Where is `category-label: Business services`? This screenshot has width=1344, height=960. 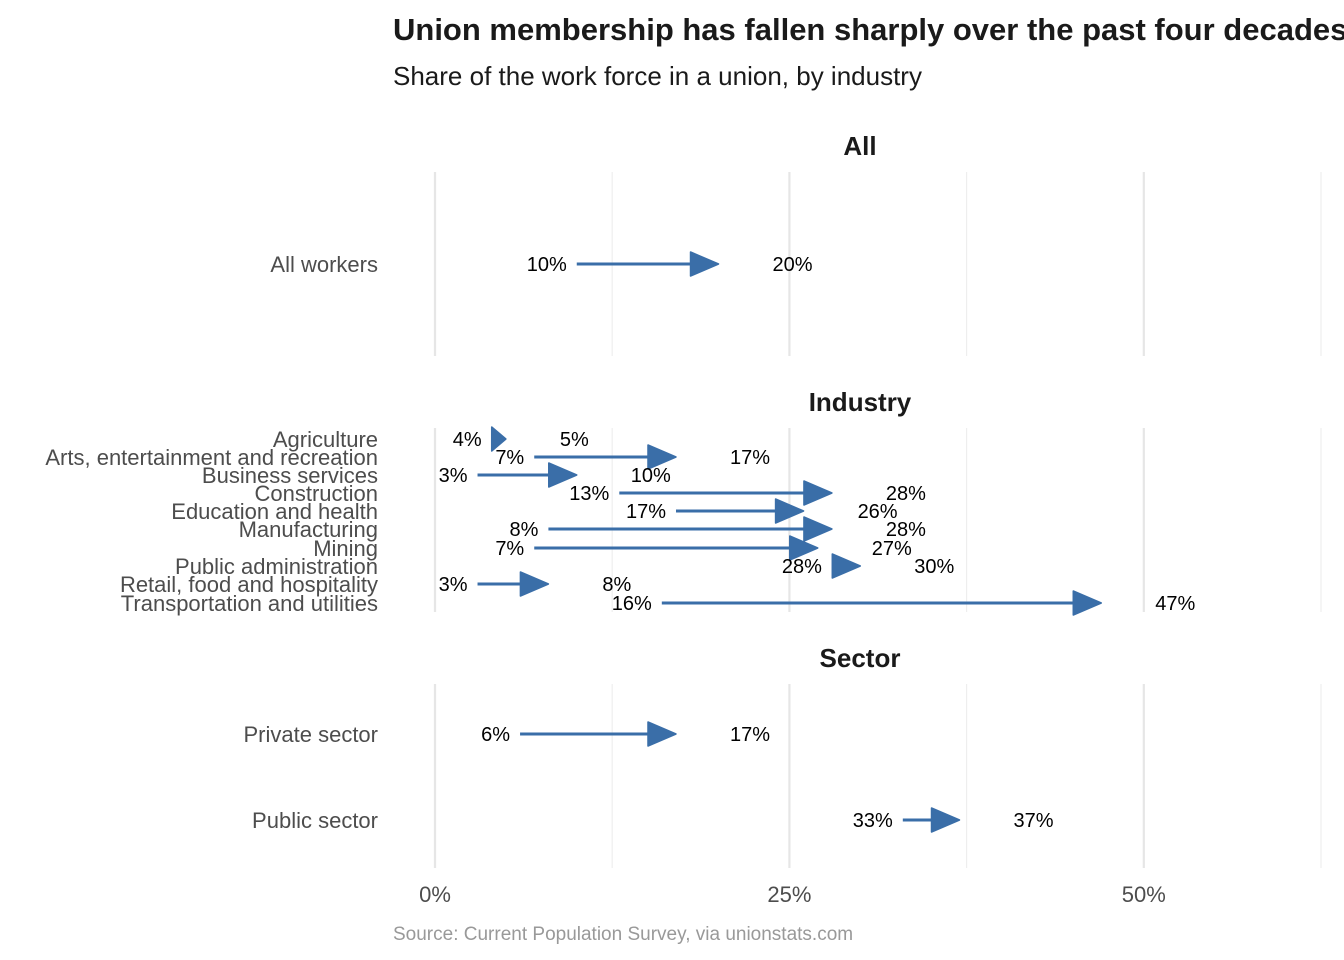 category-label: Business services is located at coordinates (290, 475).